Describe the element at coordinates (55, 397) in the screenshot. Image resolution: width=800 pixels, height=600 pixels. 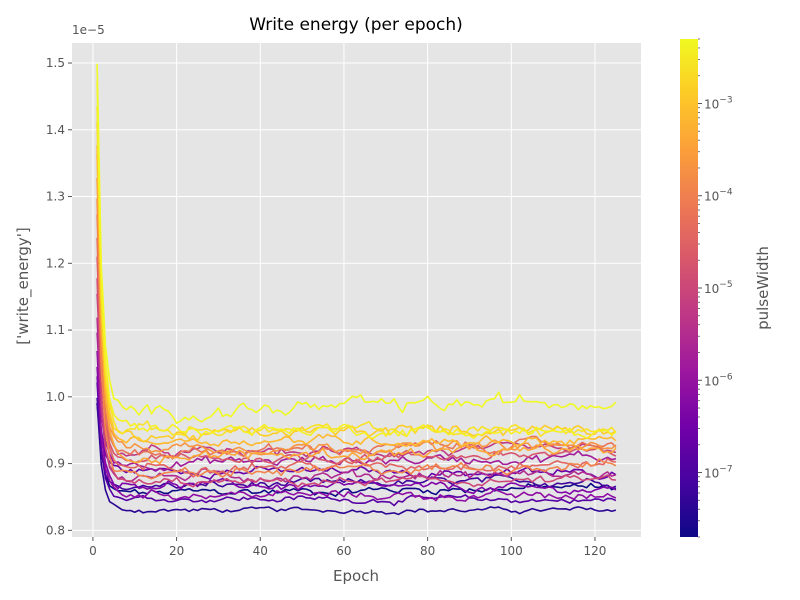
I see `y-tick-label: 1.0` at that location.